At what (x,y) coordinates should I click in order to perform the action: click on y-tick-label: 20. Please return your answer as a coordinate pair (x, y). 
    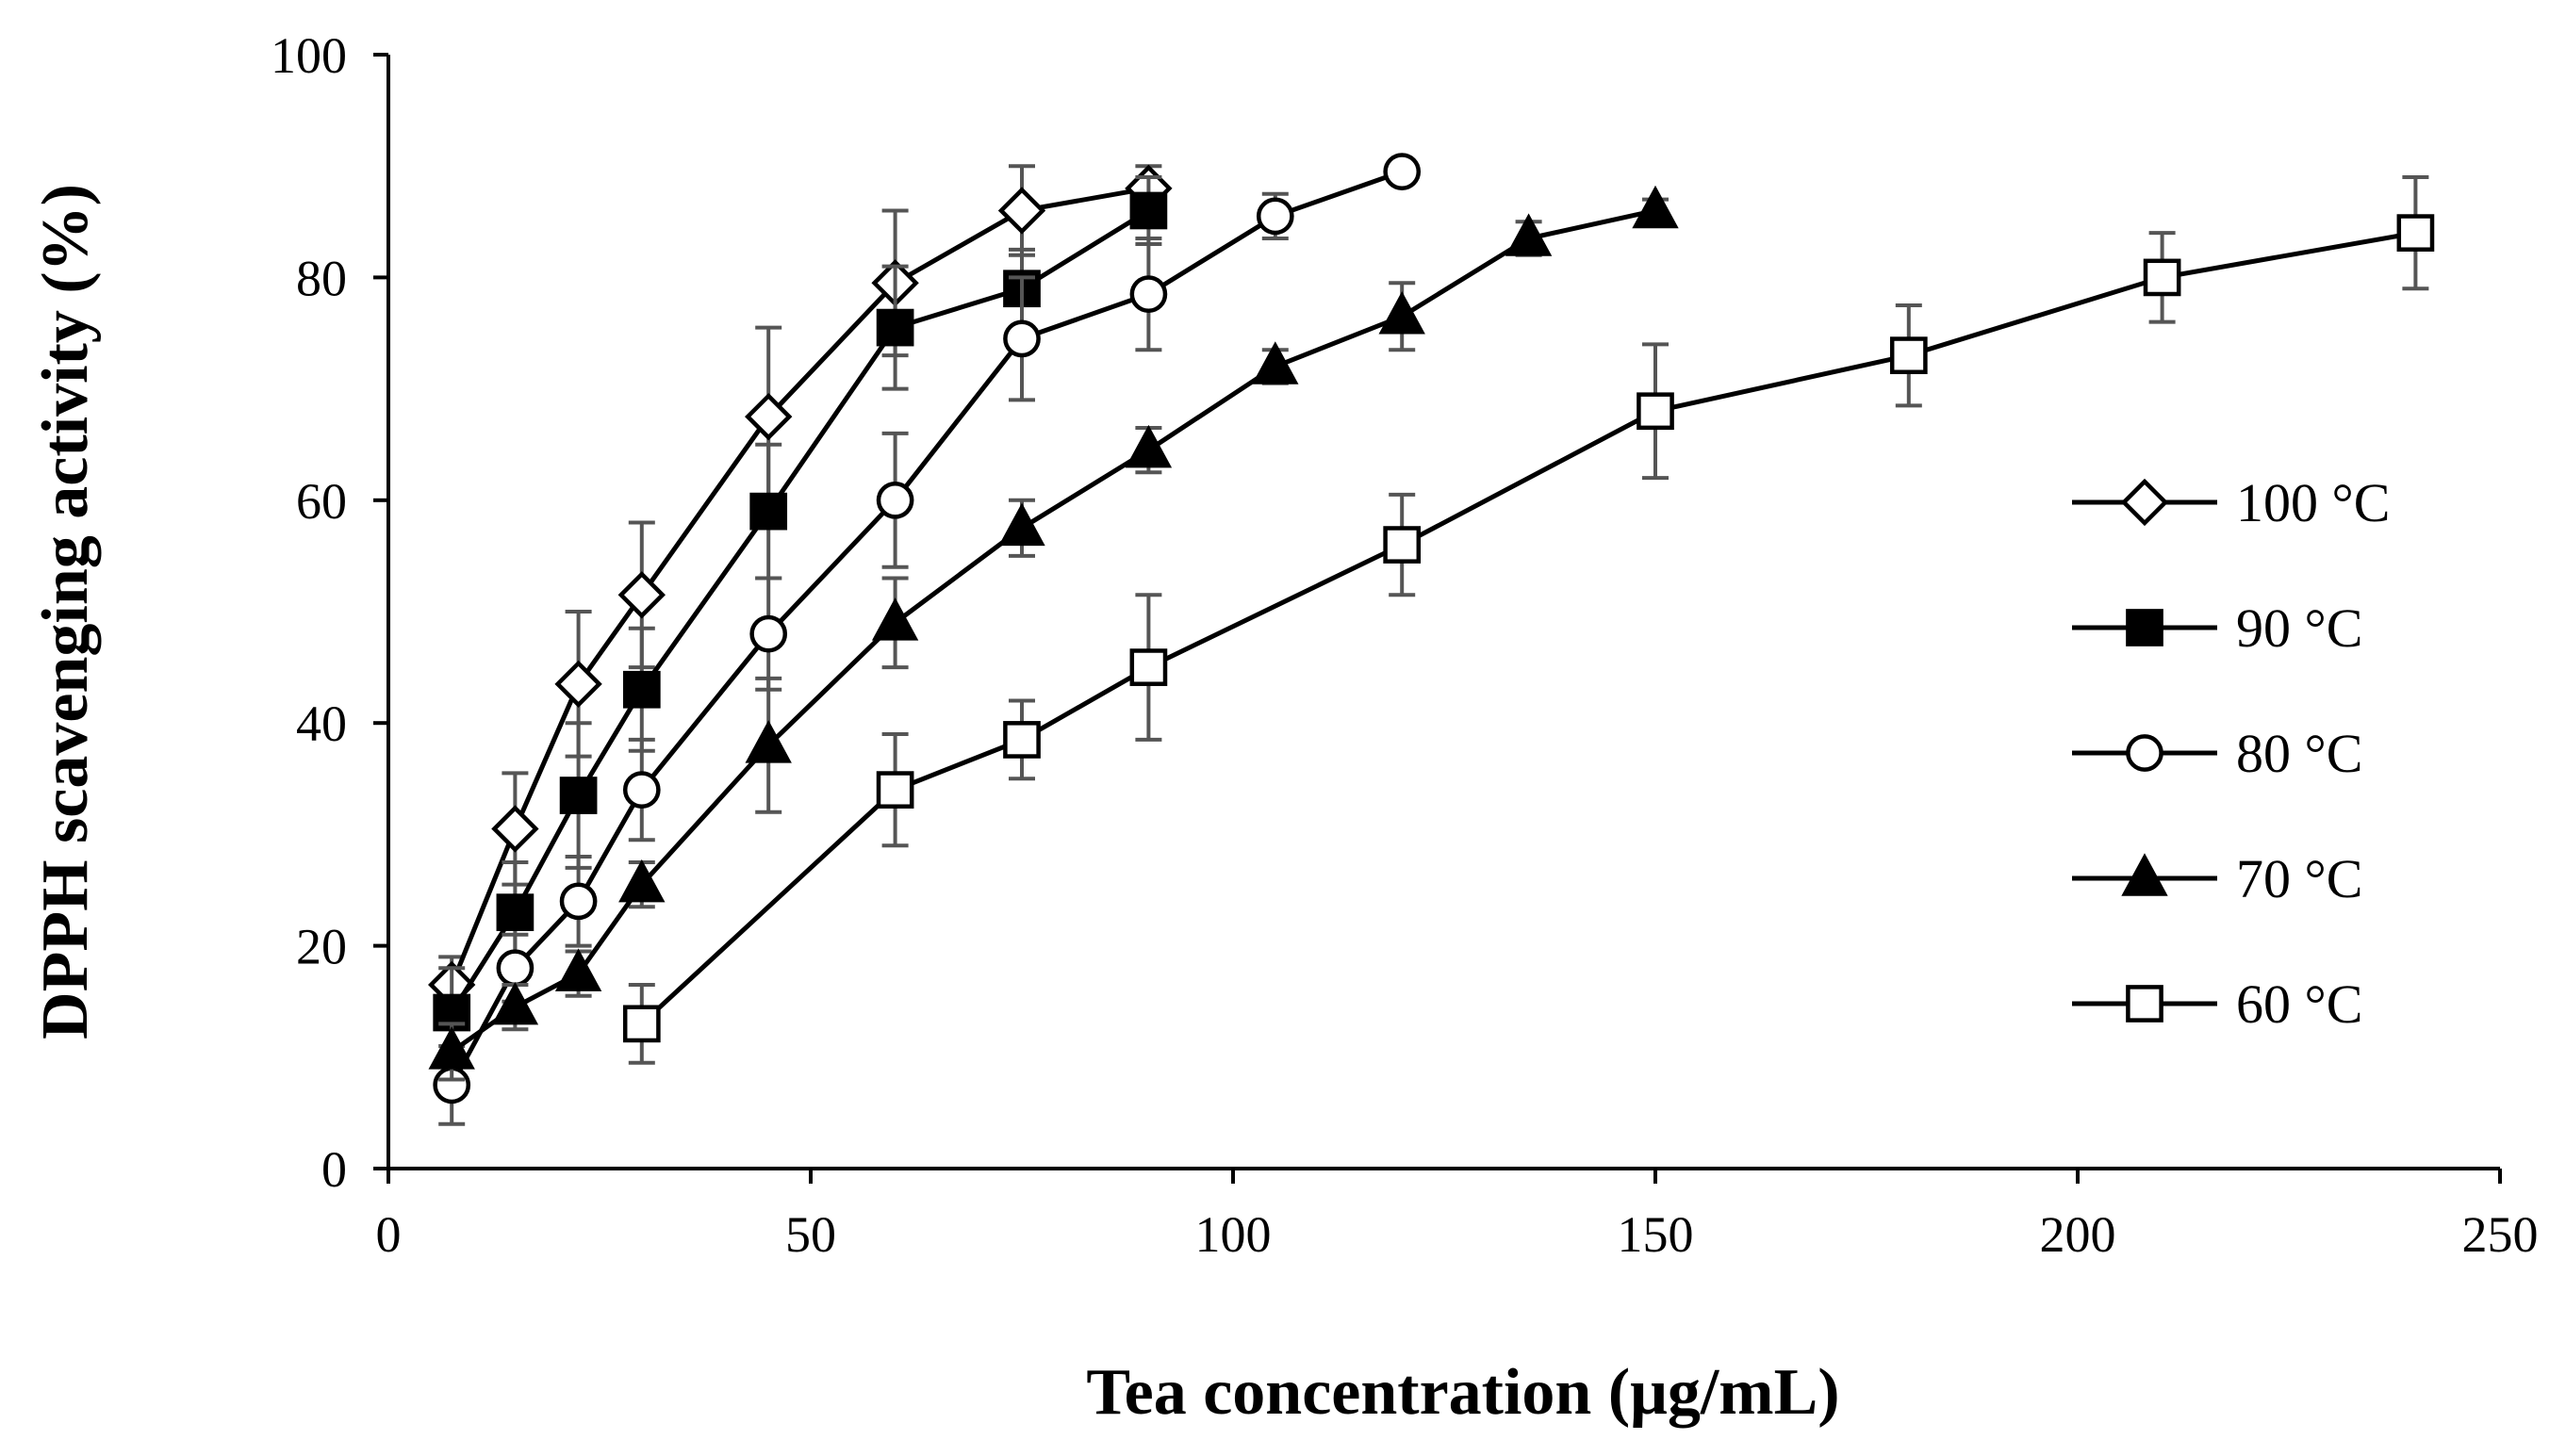
    Looking at the image, I should click on (321, 947).